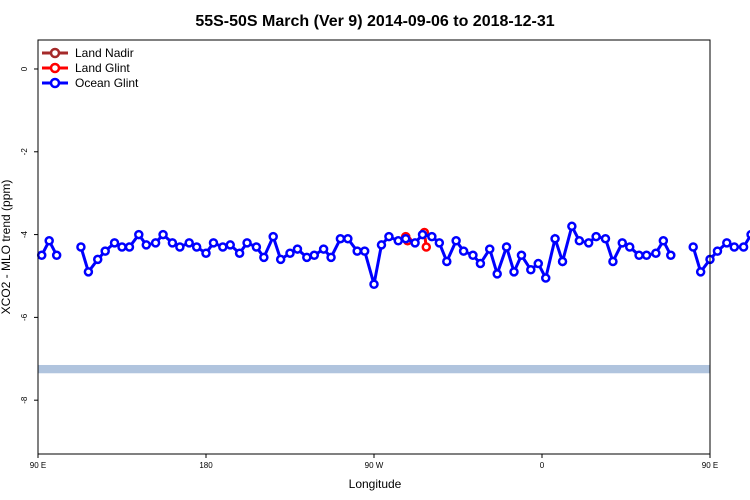 The width and height of the screenshot is (750, 500). What do you see at coordinates (206, 465) in the screenshot?
I see `x-tick-label: 180` at bounding box center [206, 465].